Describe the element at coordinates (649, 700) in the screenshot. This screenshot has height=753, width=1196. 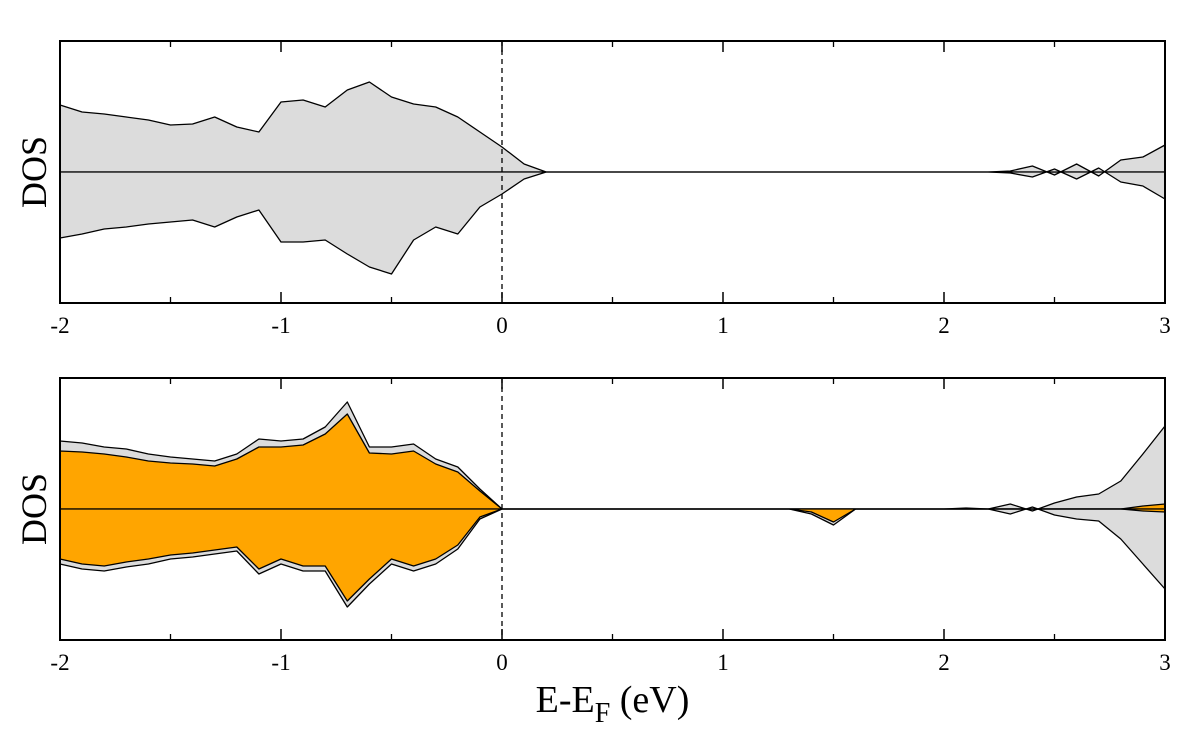
I see `x-label-unit: (eV)` at that location.